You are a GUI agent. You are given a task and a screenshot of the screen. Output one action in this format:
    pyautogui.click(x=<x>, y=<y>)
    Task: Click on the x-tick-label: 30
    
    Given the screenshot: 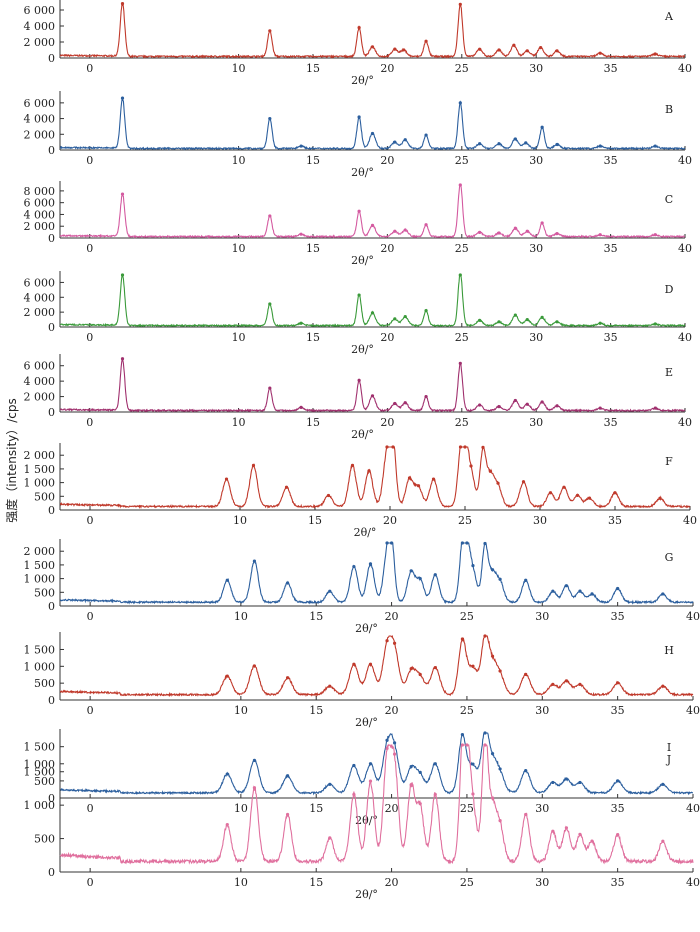 What is the action you would take?
    pyautogui.click(x=536, y=337)
    